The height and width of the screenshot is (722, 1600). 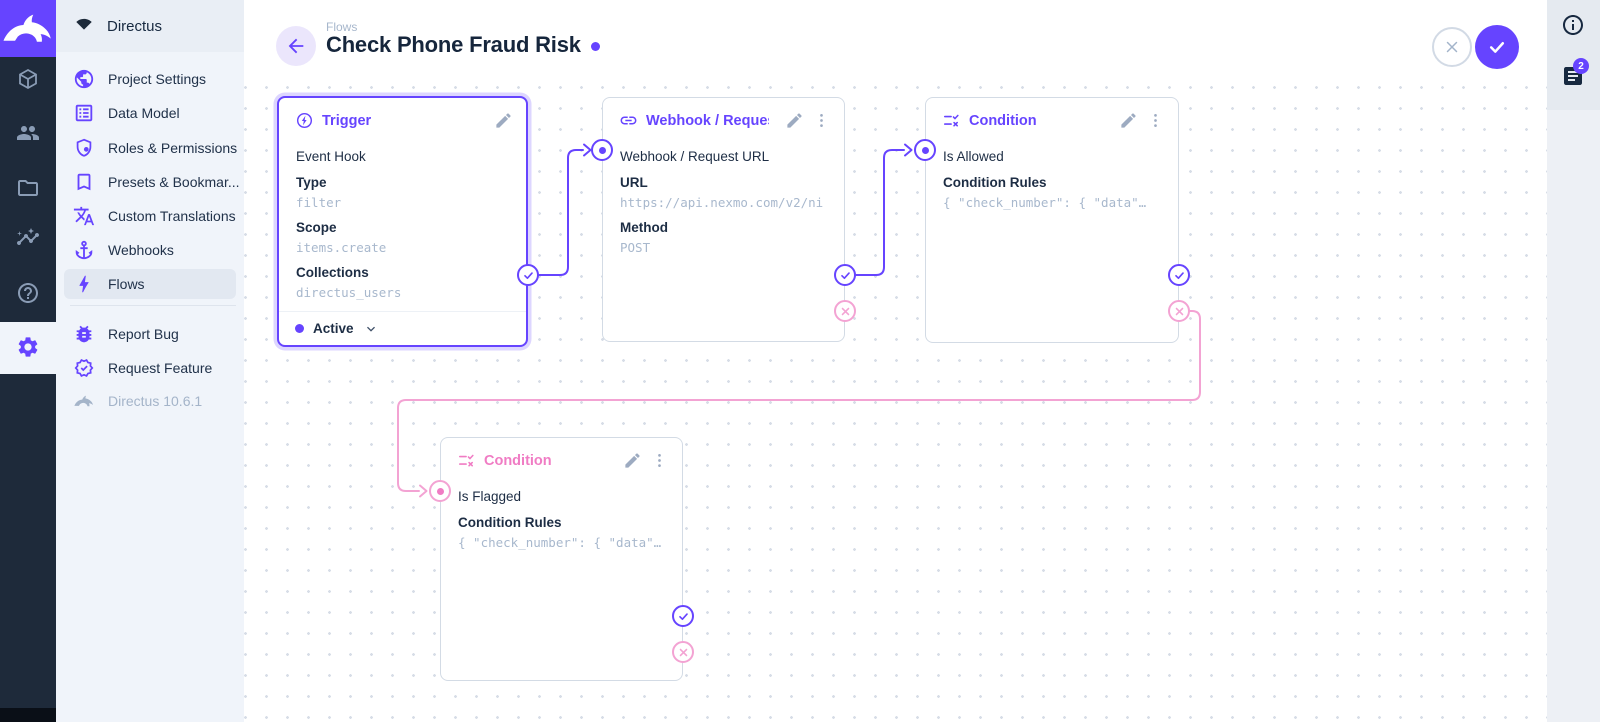 I want to click on module-help, so click(x=28, y=293).